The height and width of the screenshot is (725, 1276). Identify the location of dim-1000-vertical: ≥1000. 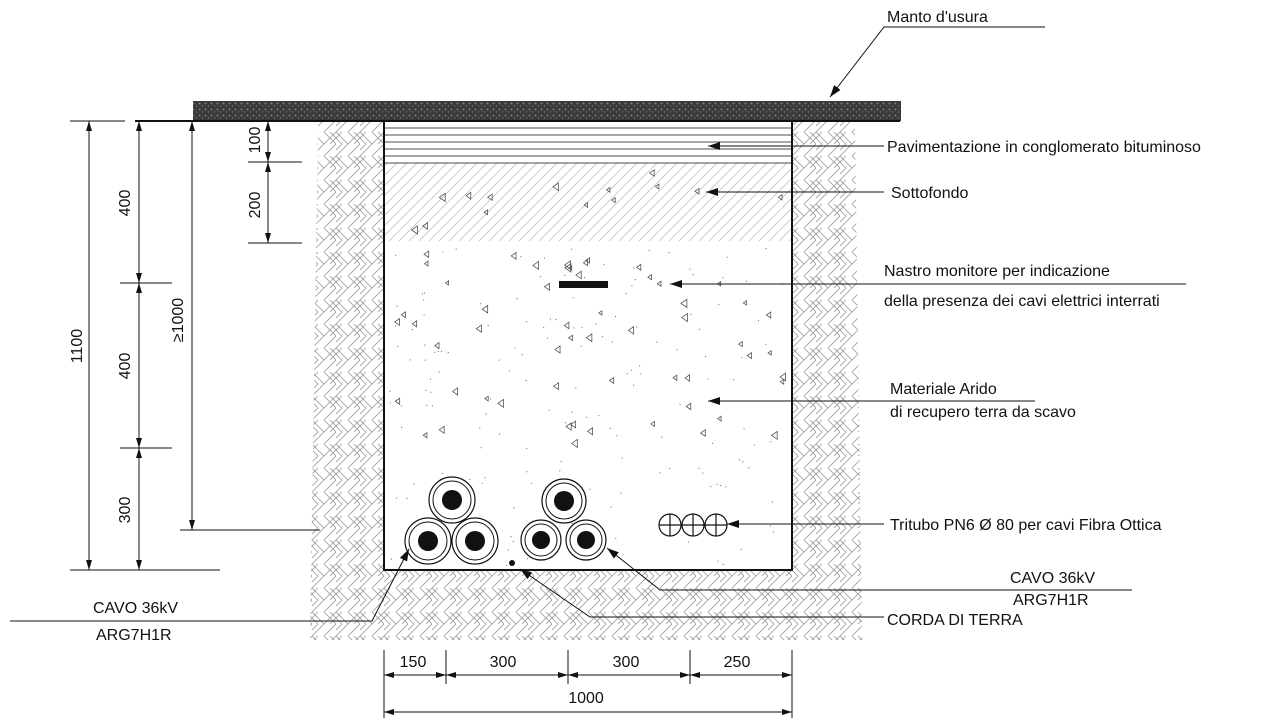
(178, 320).